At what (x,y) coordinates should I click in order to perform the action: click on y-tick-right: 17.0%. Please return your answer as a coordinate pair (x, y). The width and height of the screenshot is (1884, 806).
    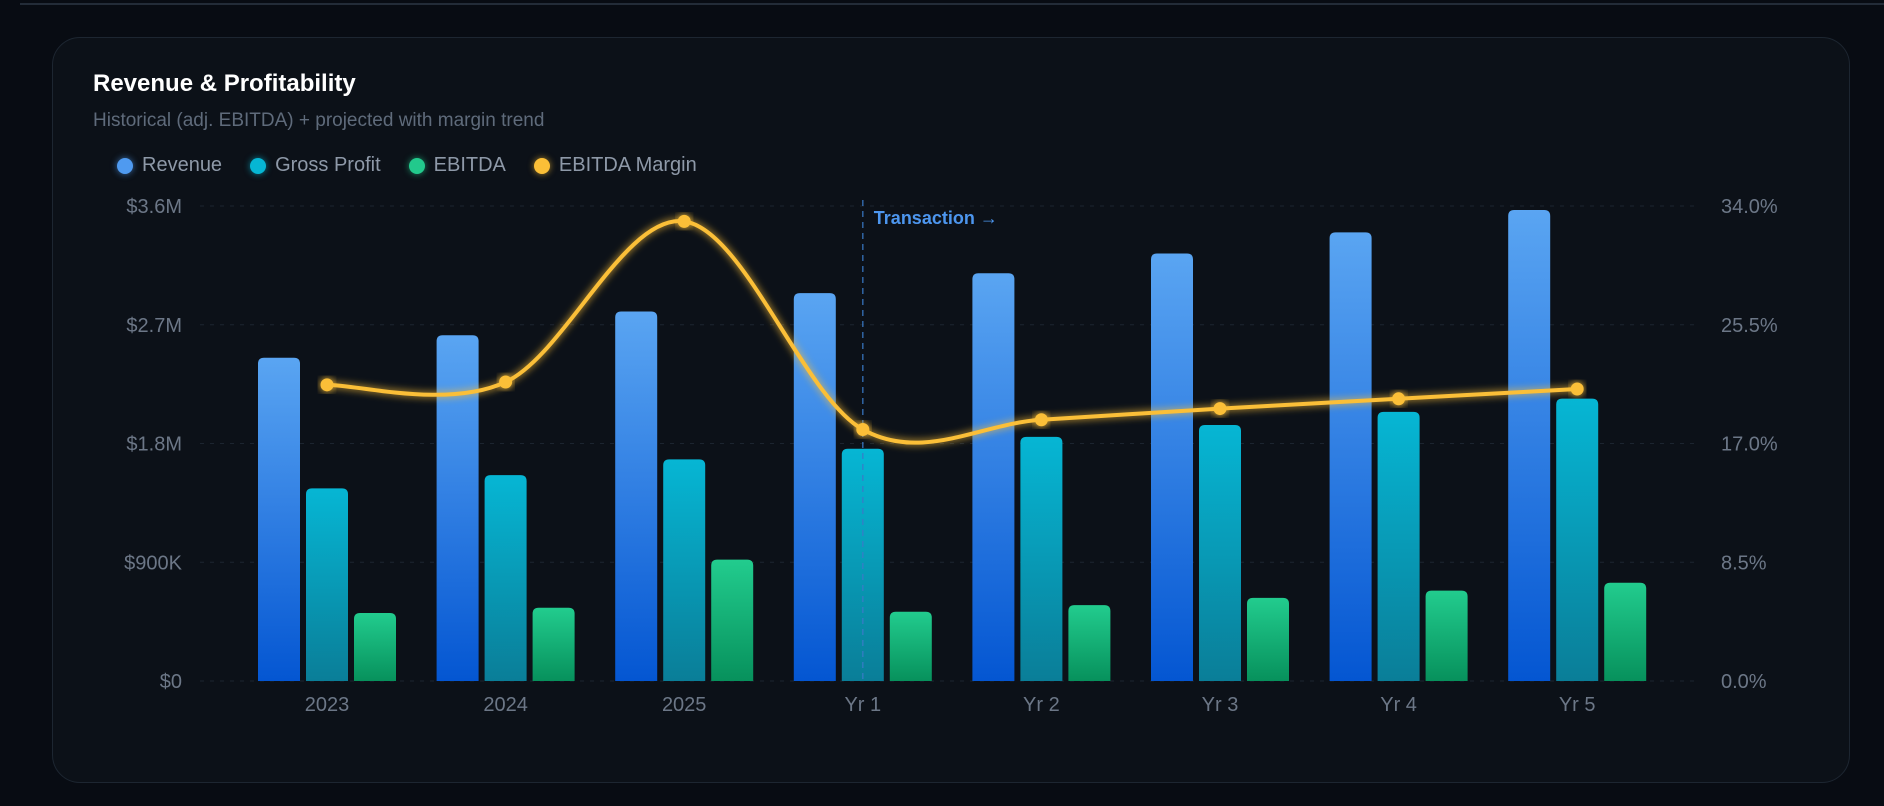
    Looking at the image, I should click on (1749, 445).